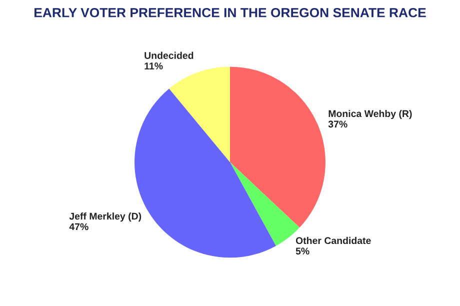 The width and height of the screenshot is (460, 306). I want to click on slice-label: Undecided, so click(169, 55).